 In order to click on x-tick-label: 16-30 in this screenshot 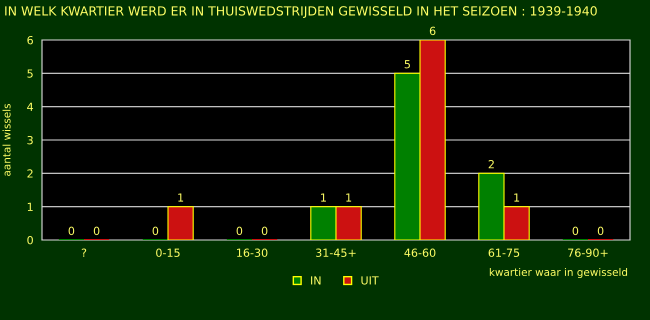, I will do `click(252, 252)`.